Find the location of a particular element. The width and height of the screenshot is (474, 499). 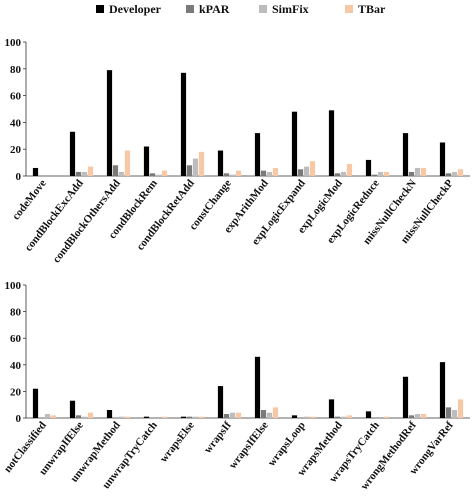

bar-developer-wraps-try-catch is located at coordinates (368, 414).